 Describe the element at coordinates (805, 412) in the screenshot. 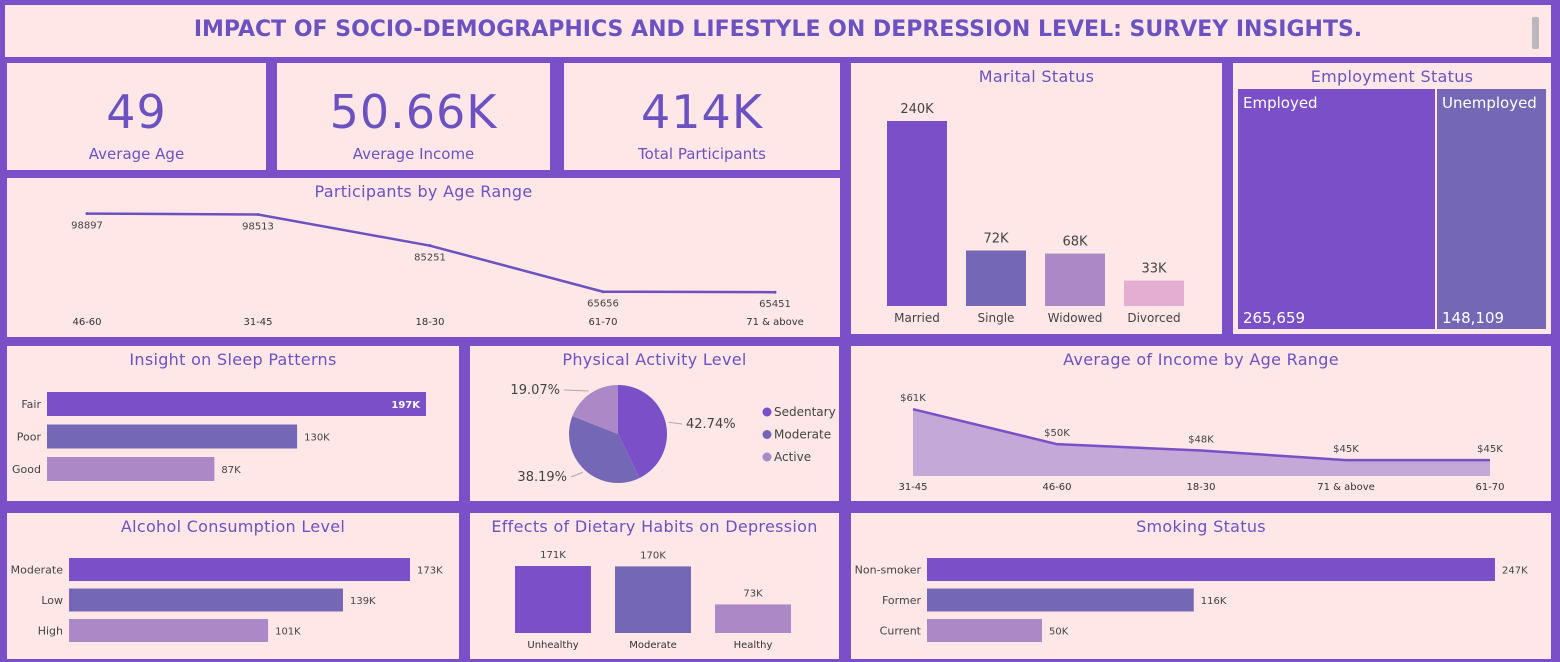

I see `legend-label: Sedentary` at that location.